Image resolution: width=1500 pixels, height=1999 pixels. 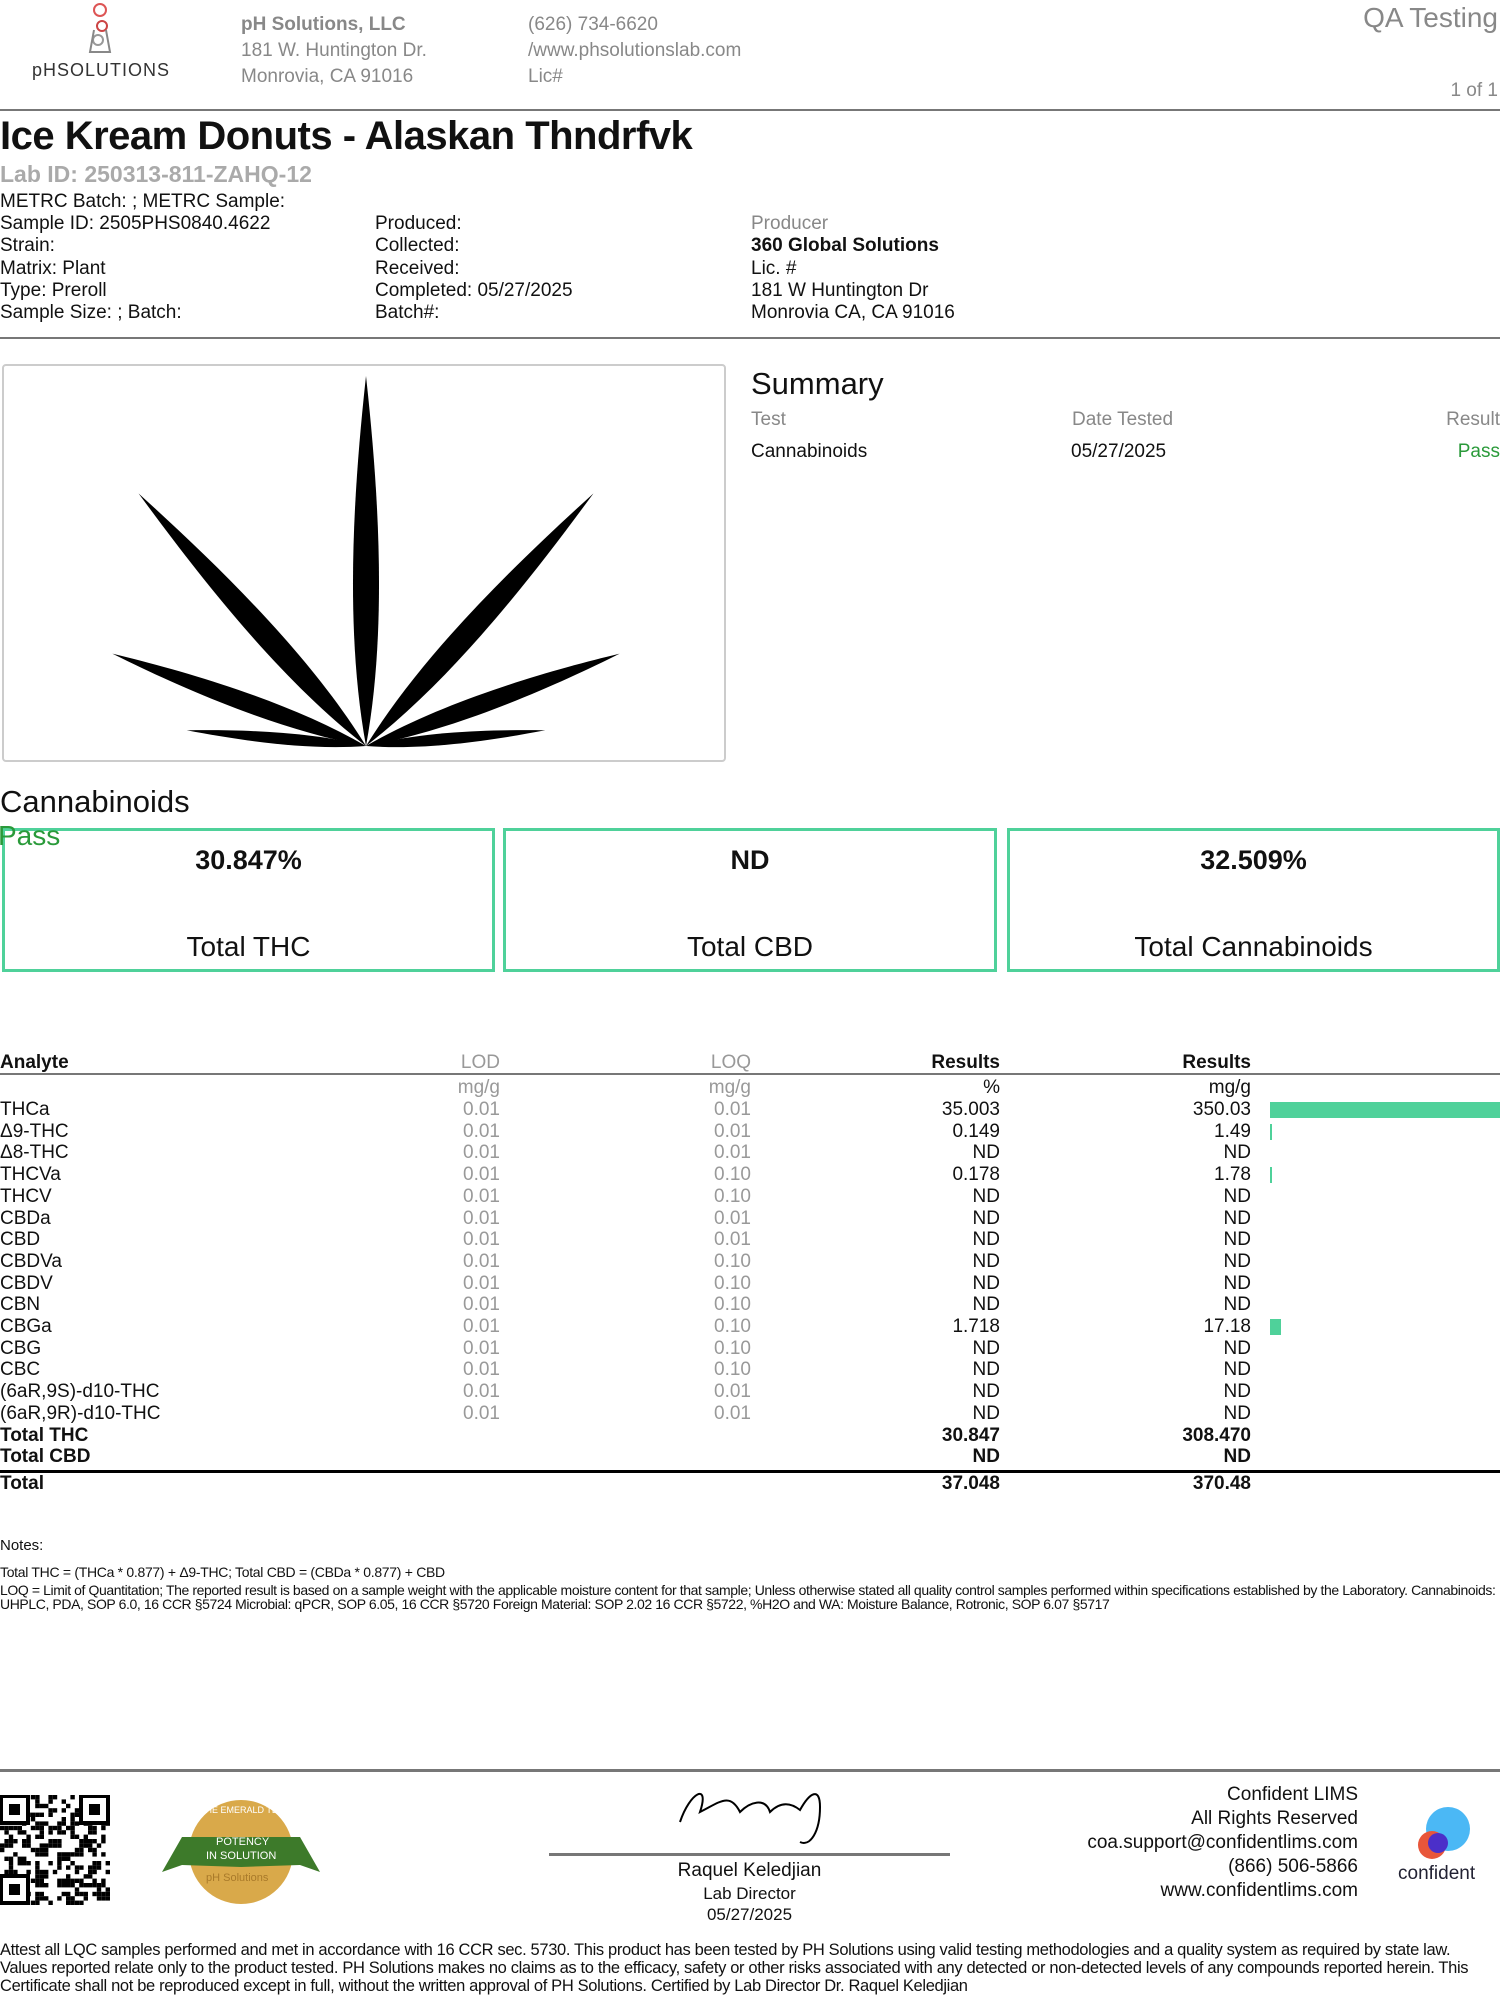 I want to click on summary-title: Summary, so click(x=817, y=383).